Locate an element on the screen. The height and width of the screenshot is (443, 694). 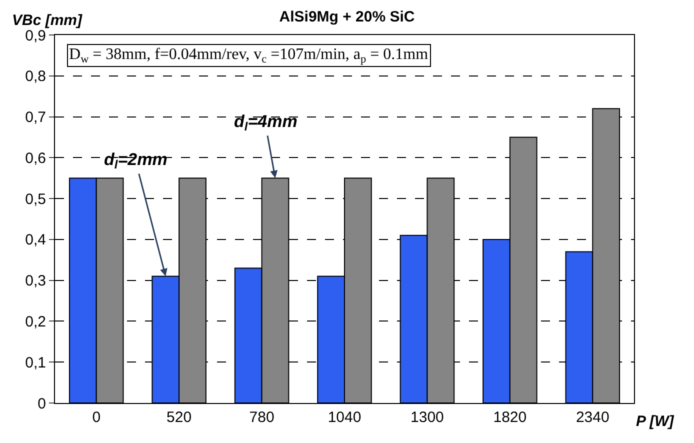
y-tick-label: 0,6 is located at coordinates (35, 158).